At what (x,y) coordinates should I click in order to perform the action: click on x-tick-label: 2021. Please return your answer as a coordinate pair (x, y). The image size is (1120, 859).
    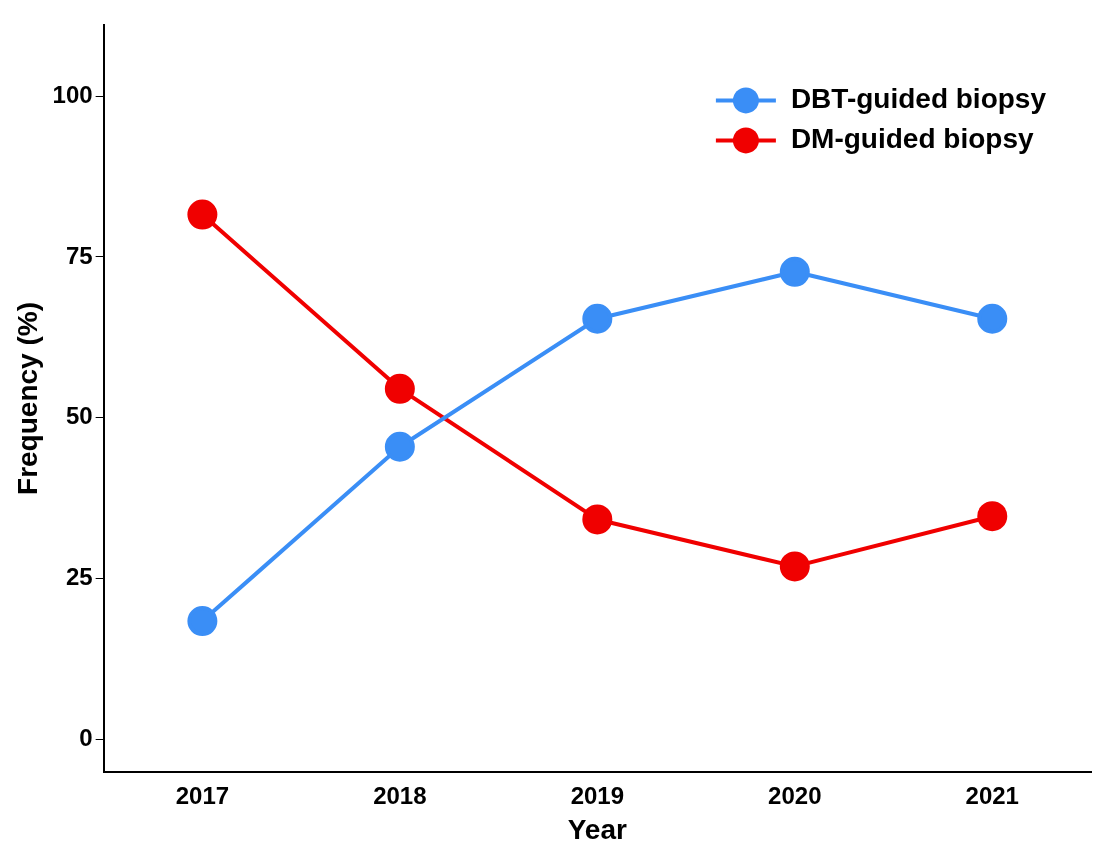
    Looking at the image, I should click on (992, 795).